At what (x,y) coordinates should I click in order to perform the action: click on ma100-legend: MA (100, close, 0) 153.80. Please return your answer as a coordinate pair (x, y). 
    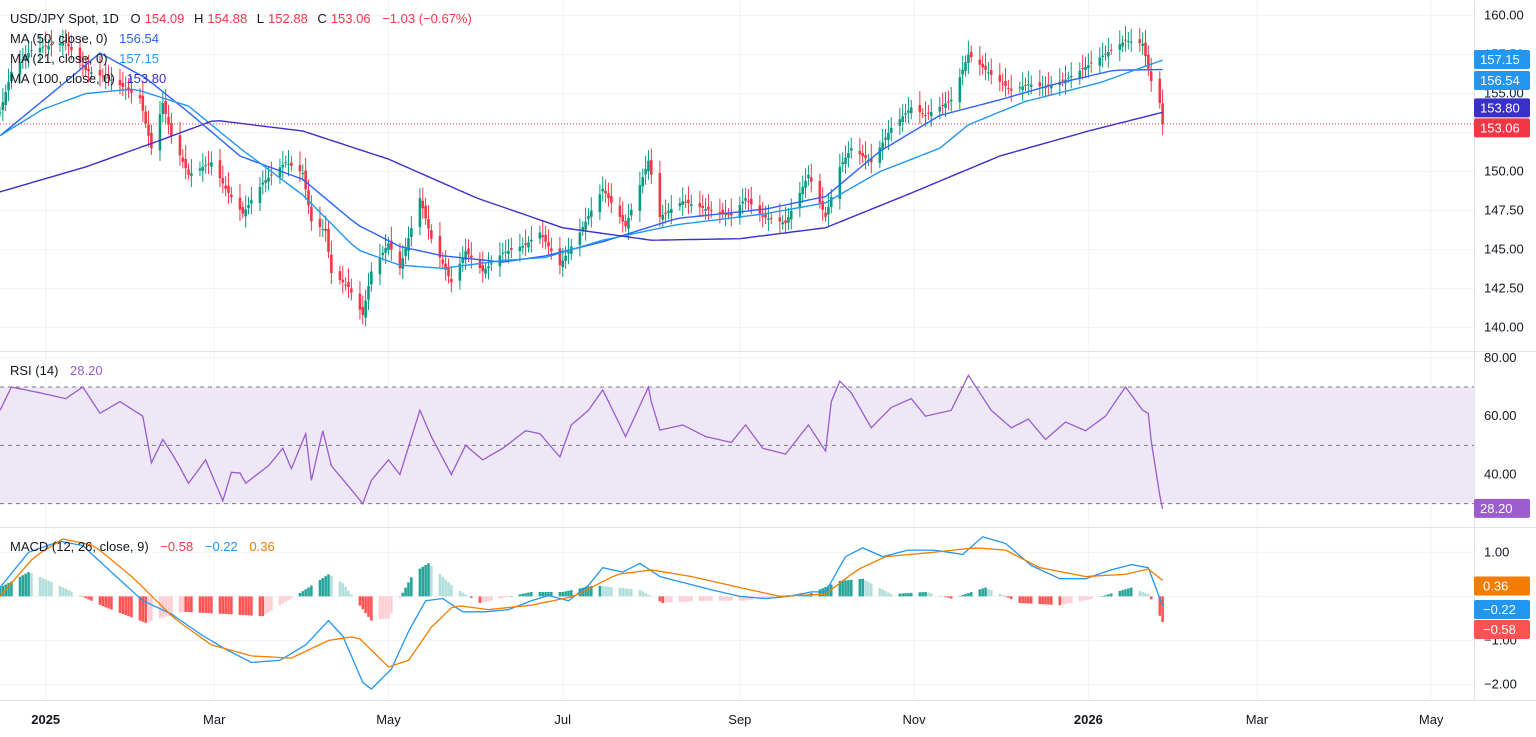
    Looking at the image, I should click on (90, 78).